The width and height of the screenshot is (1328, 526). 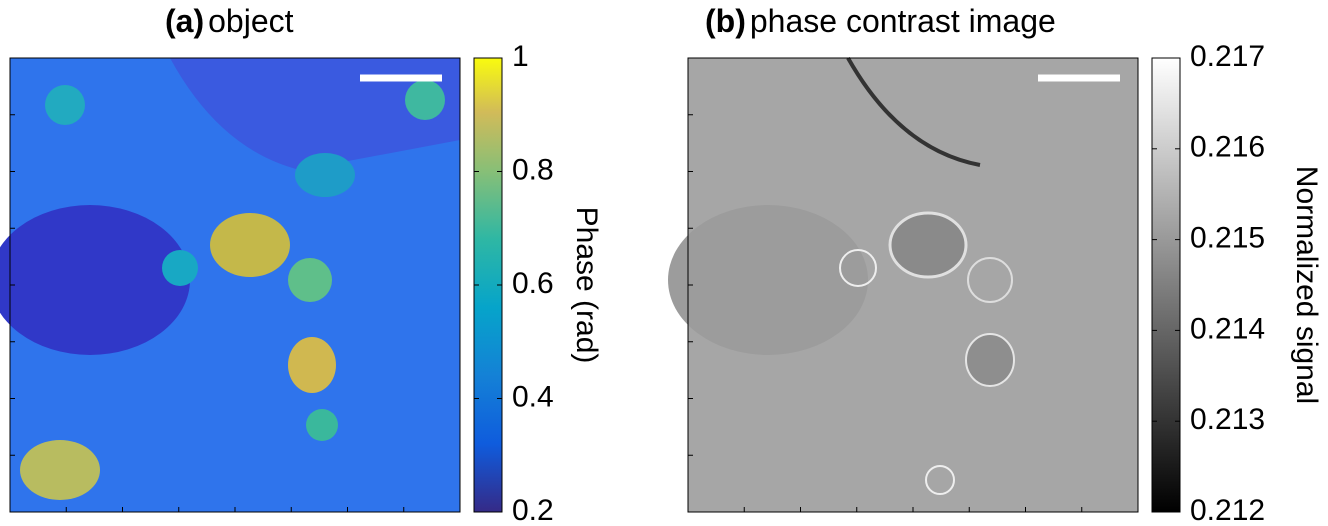 I want to click on colorbar-tick-label: 0.216, so click(x=1227, y=147).